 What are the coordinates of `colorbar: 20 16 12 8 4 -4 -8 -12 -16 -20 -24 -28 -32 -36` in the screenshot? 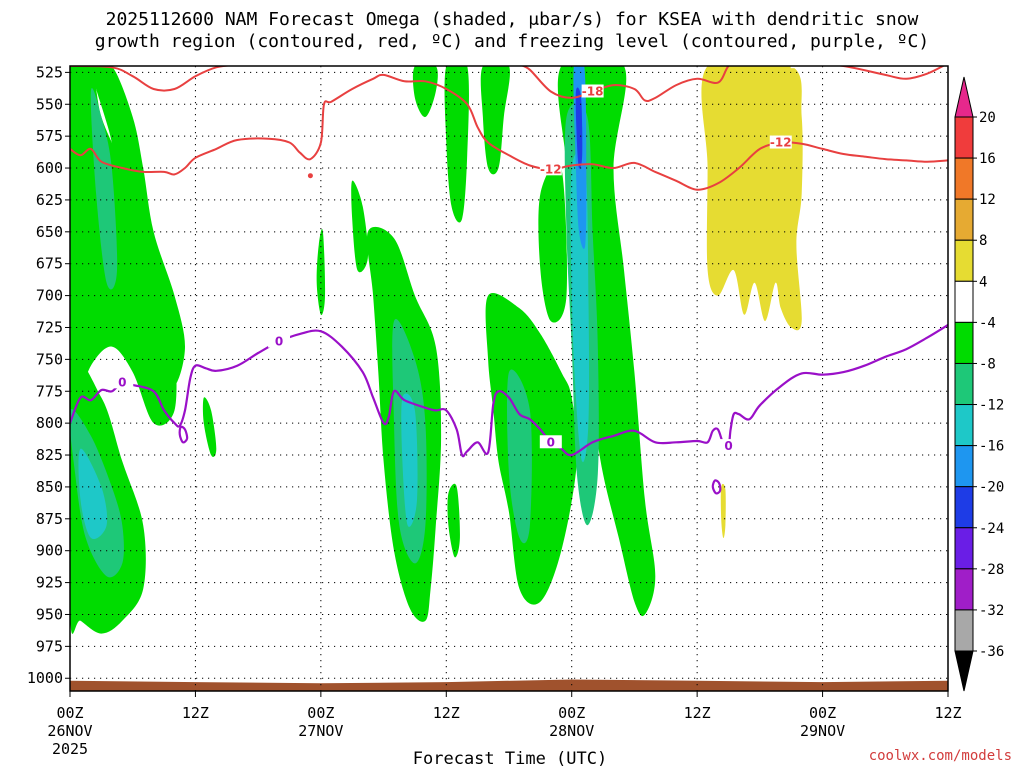 It's located at (979, 384).